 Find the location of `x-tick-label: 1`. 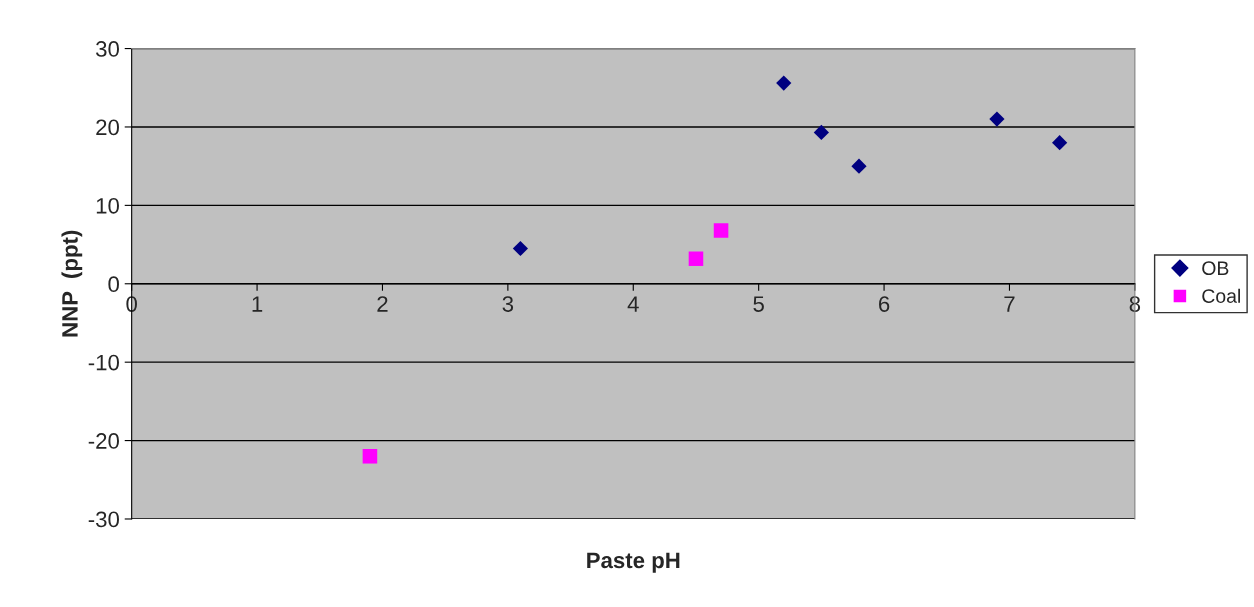

x-tick-label: 1 is located at coordinates (257, 304).